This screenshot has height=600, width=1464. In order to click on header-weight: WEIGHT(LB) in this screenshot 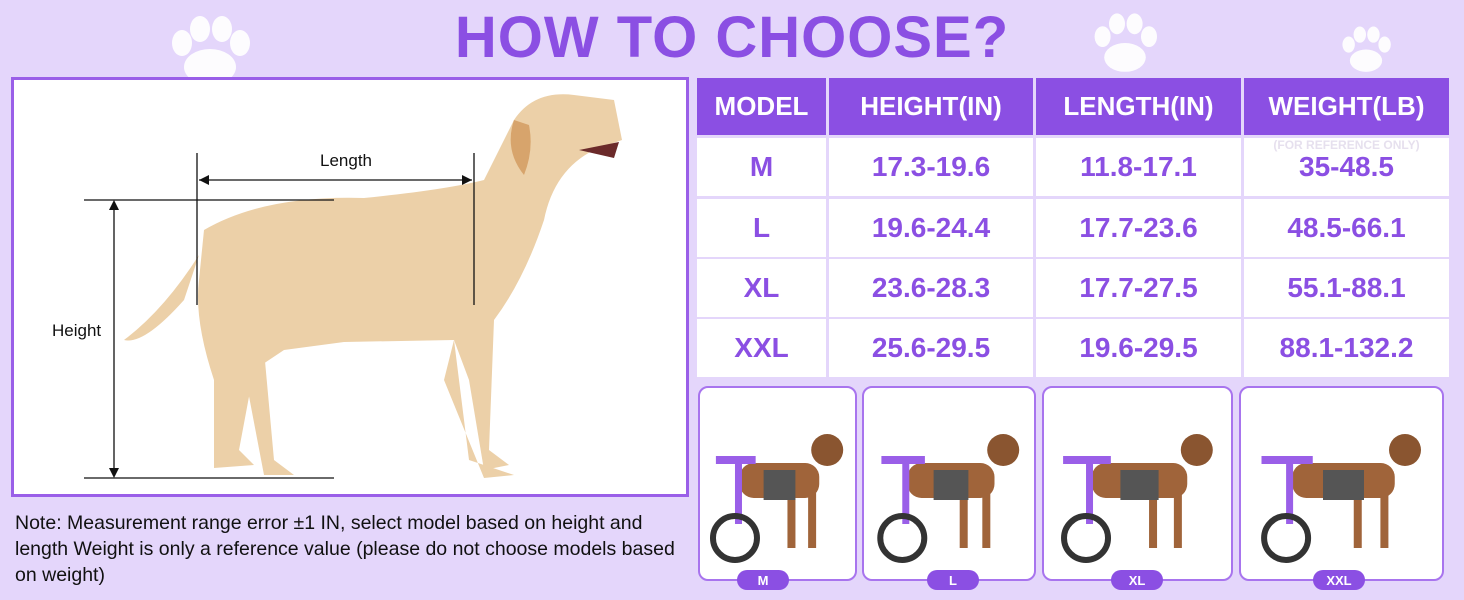, I will do `click(1346, 106)`.